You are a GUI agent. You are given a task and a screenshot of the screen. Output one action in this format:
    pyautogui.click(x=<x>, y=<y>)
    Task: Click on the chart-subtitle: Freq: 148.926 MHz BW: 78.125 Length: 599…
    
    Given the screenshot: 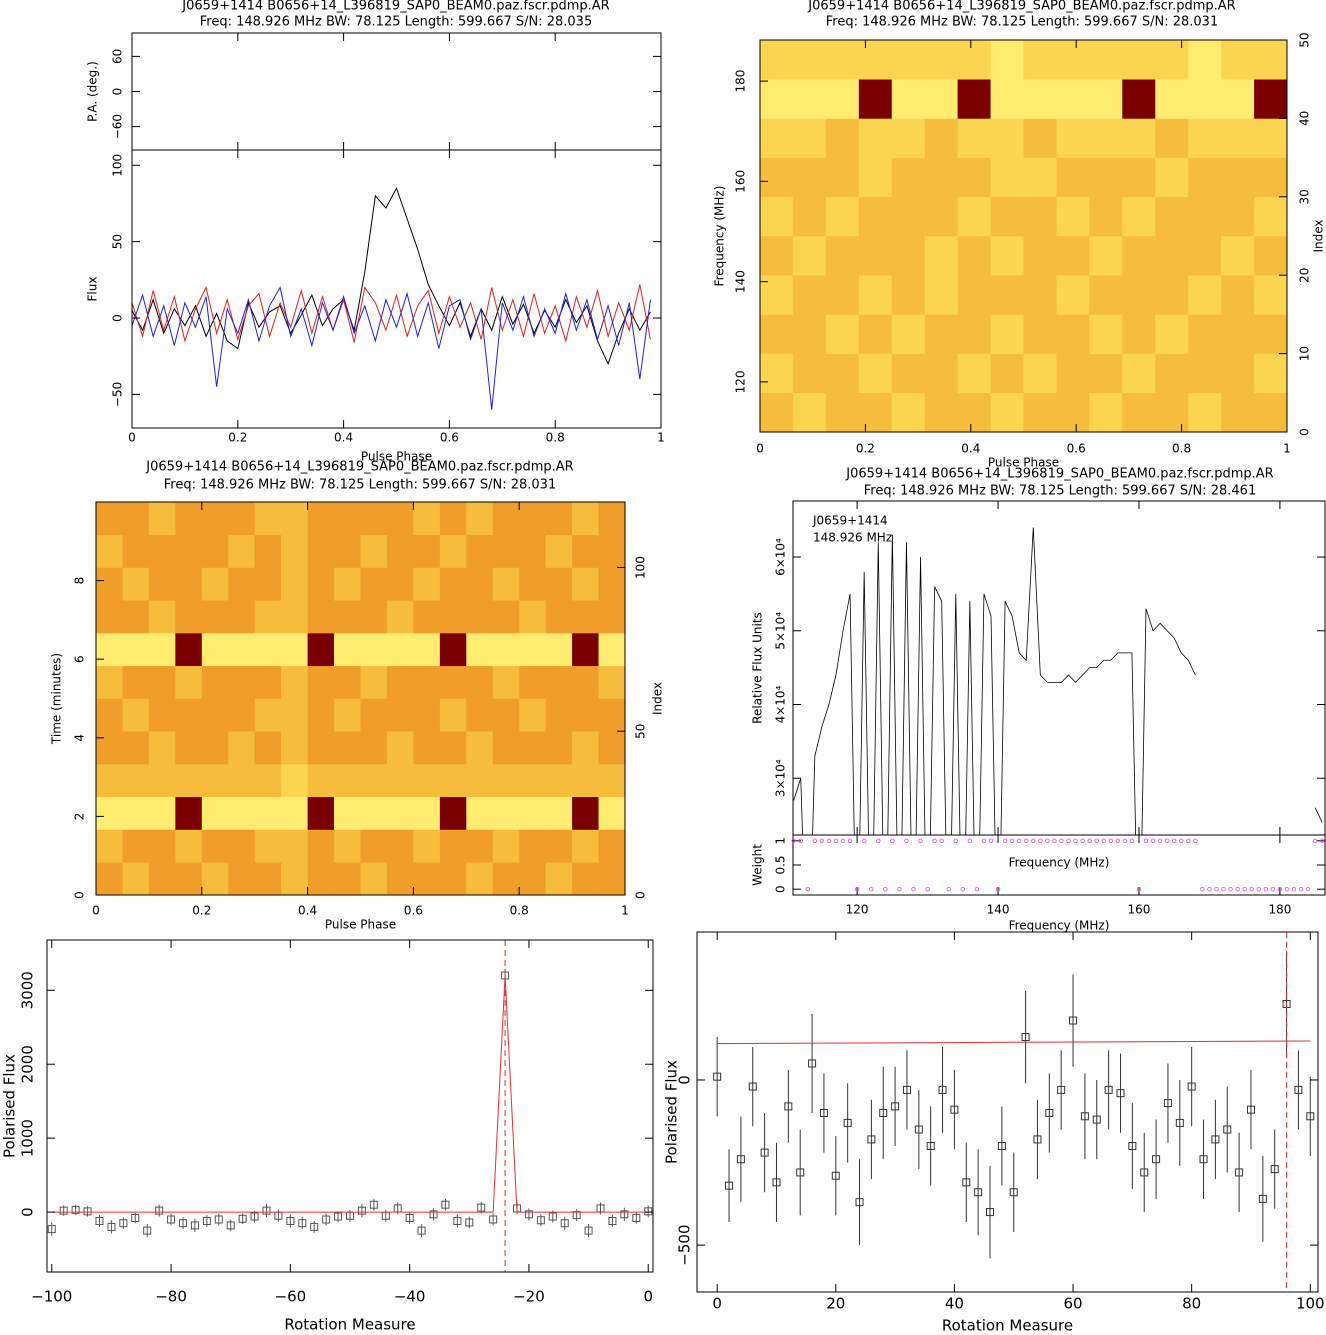 What is the action you would take?
    pyautogui.click(x=1022, y=22)
    